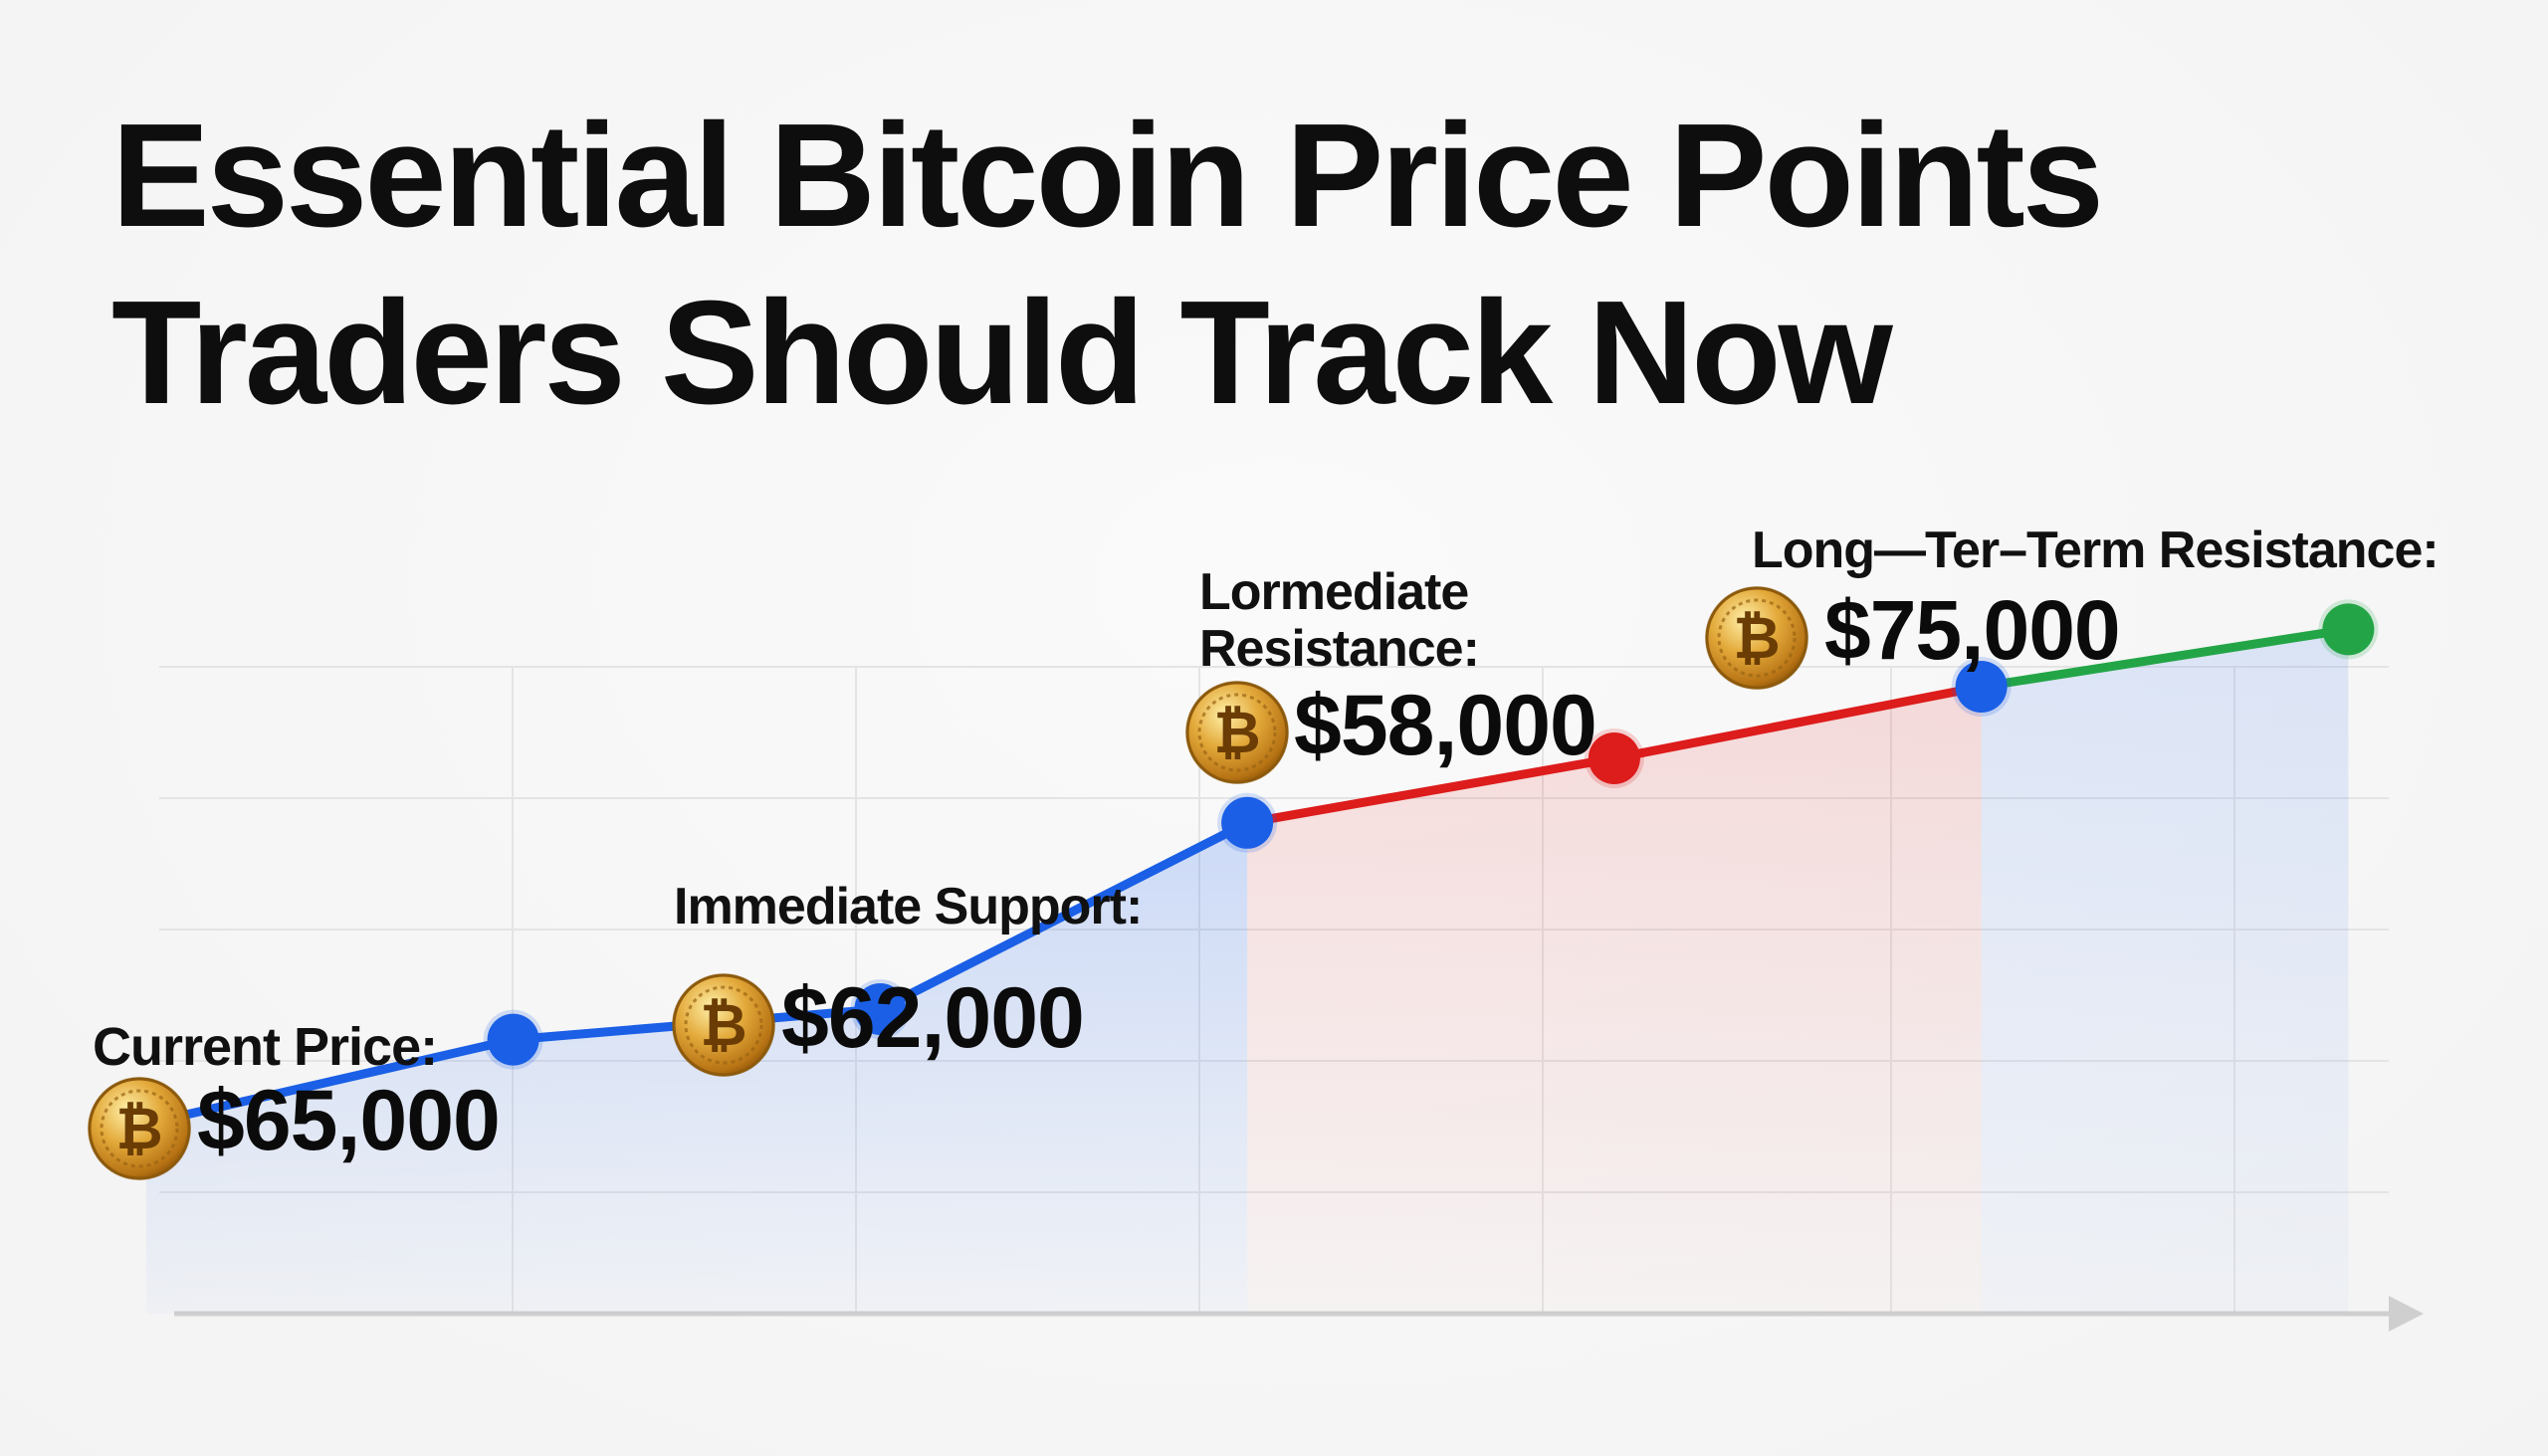  What do you see at coordinates (265, 1047) in the screenshot?
I see `annotation-label-1-line-1: Current Price:` at bounding box center [265, 1047].